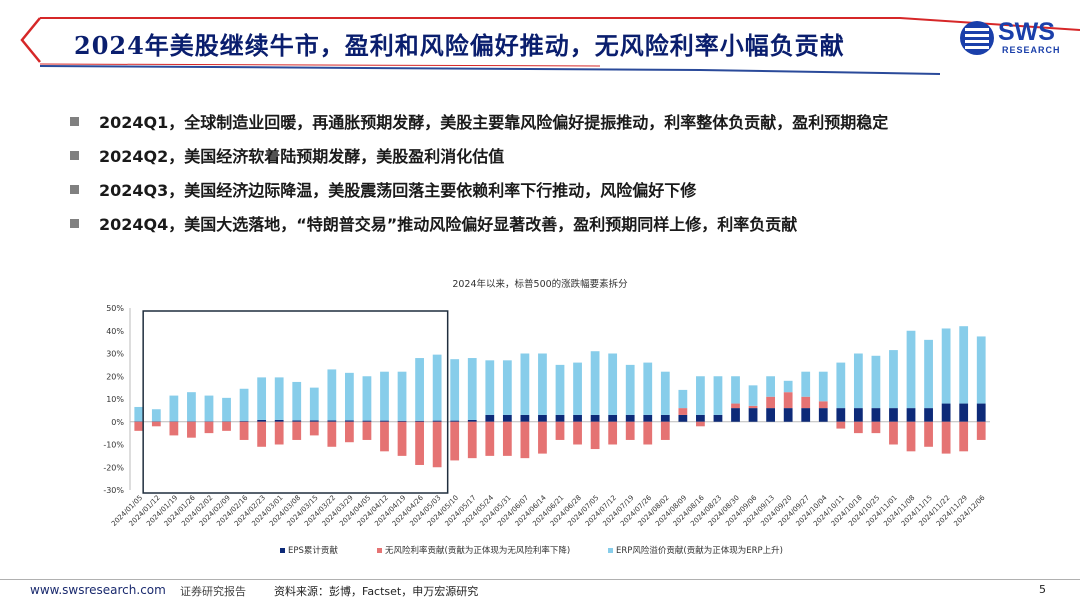 The width and height of the screenshot is (1080, 608). I want to click on legend-swatch-rf, so click(379, 550).